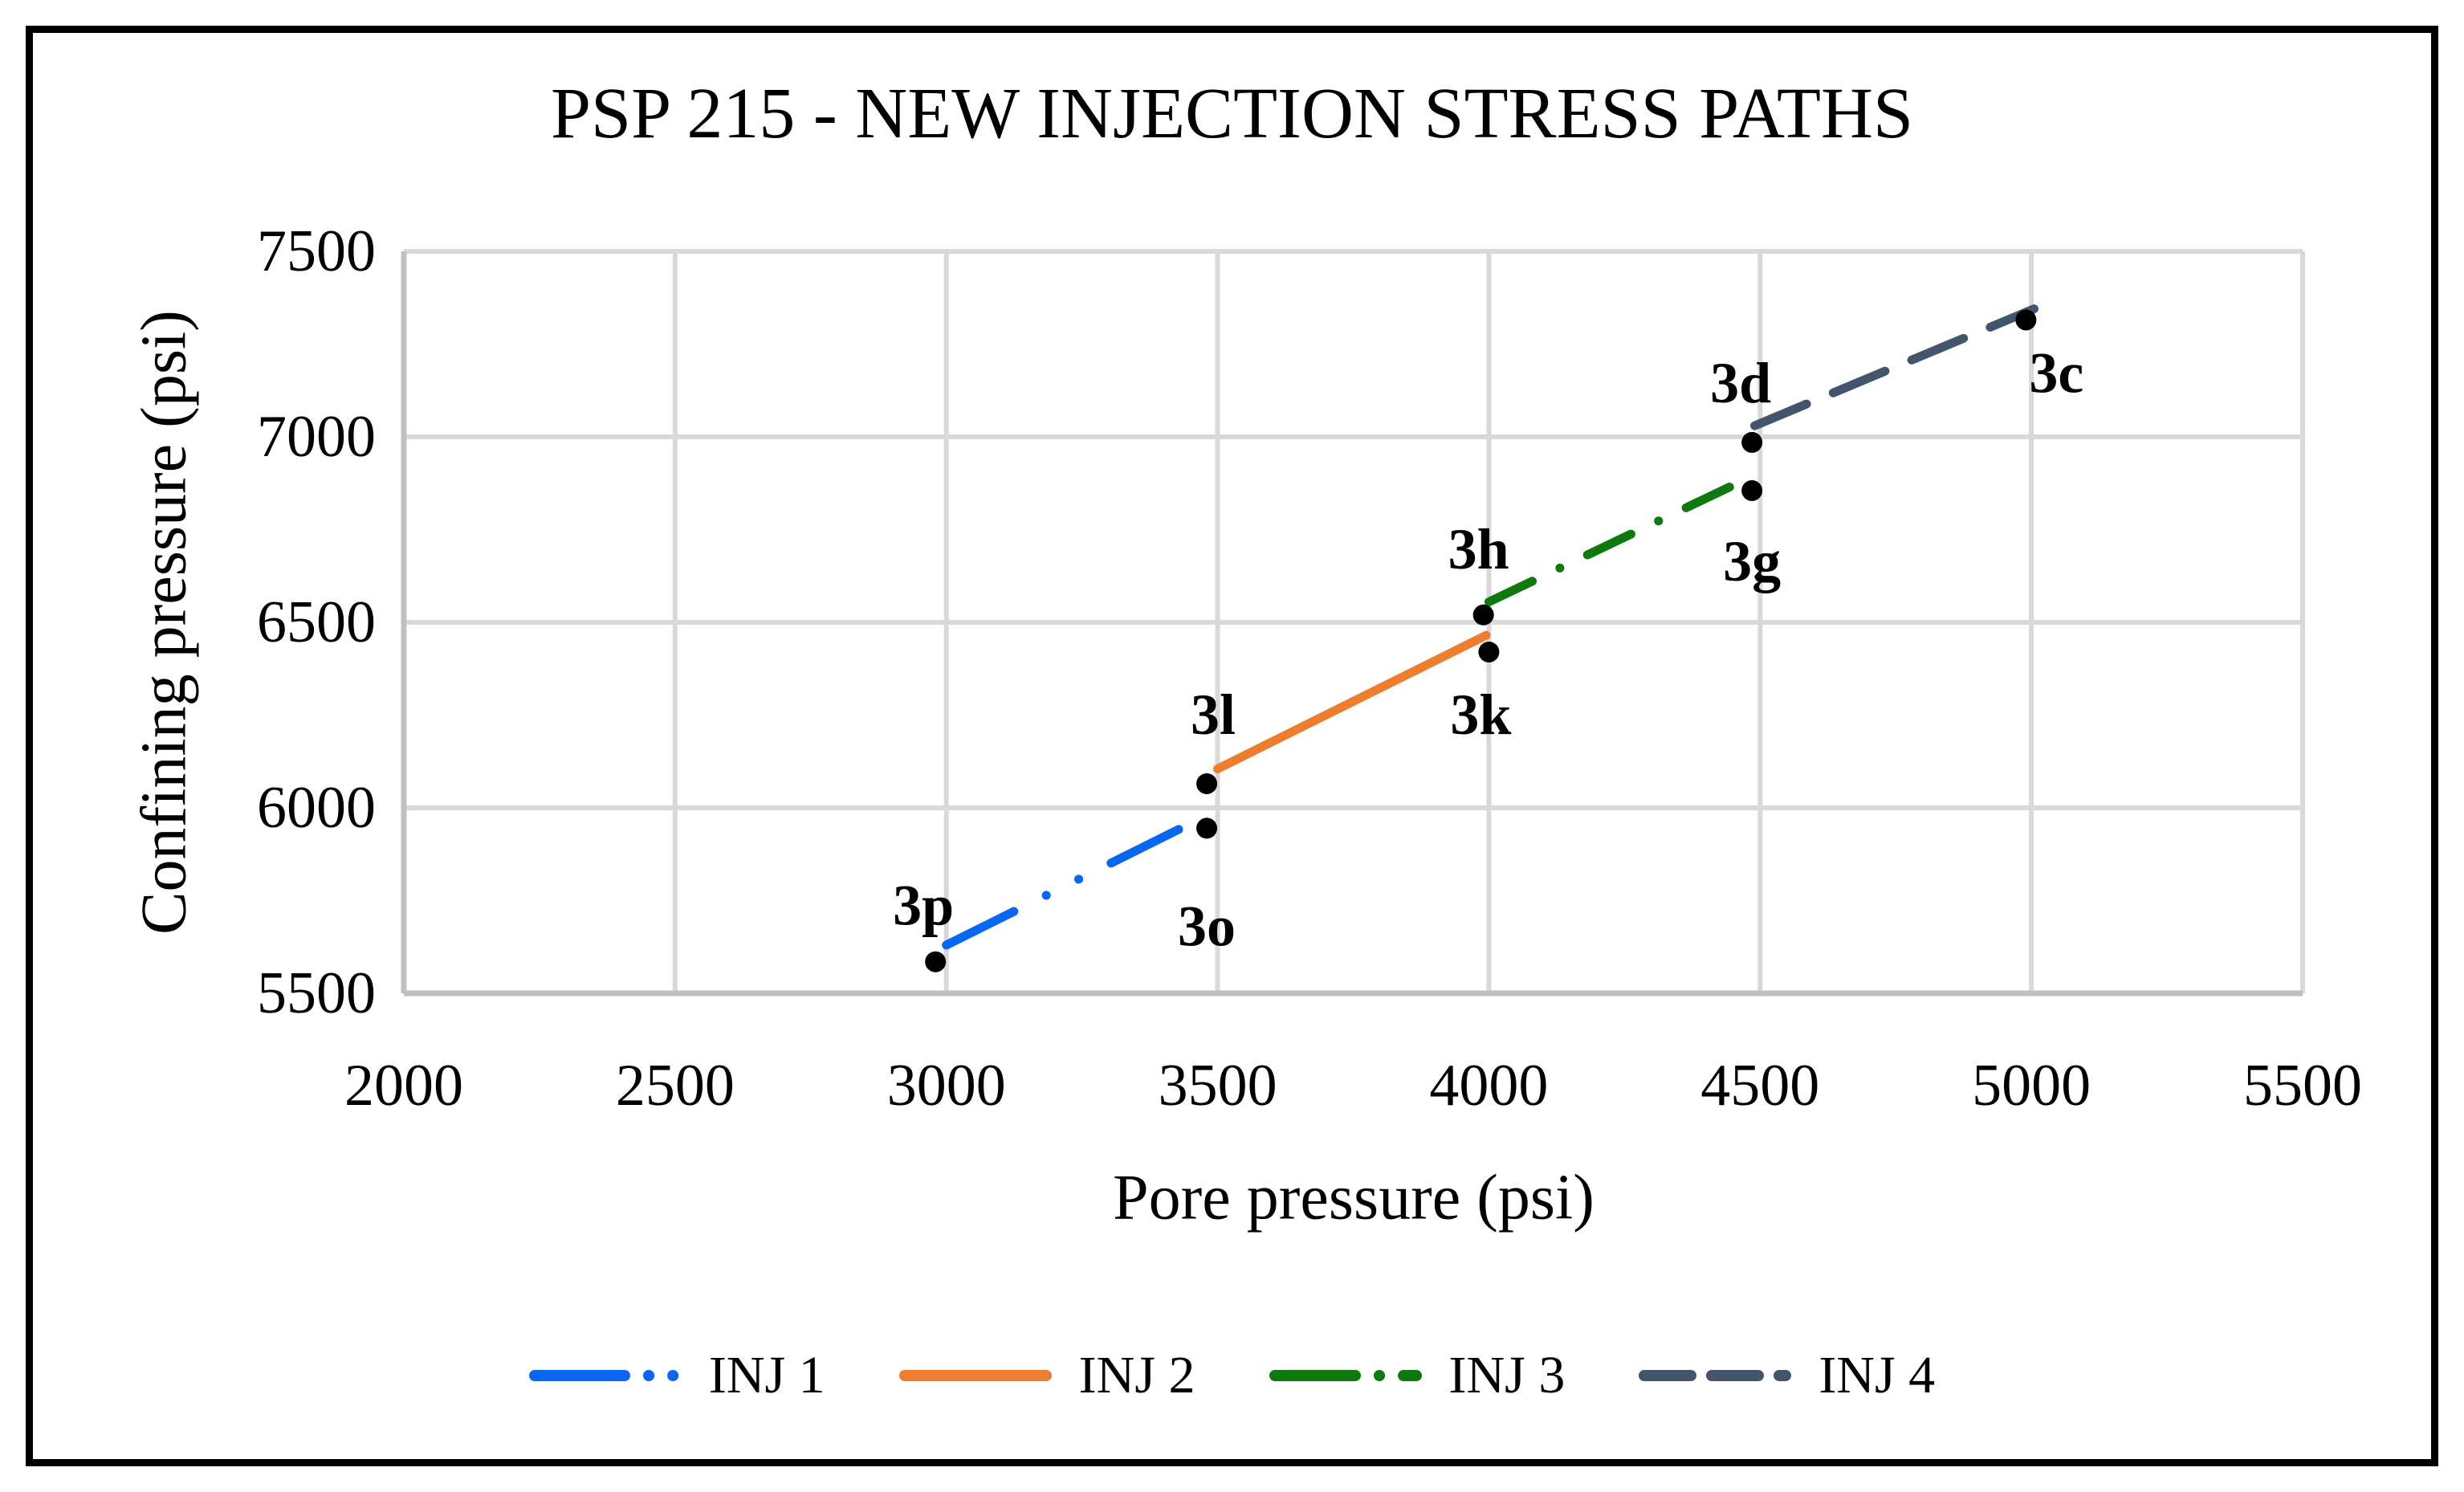 The height and width of the screenshot is (1492, 2464). What do you see at coordinates (2031, 1086) in the screenshot?
I see `x-tick-label: 5000` at bounding box center [2031, 1086].